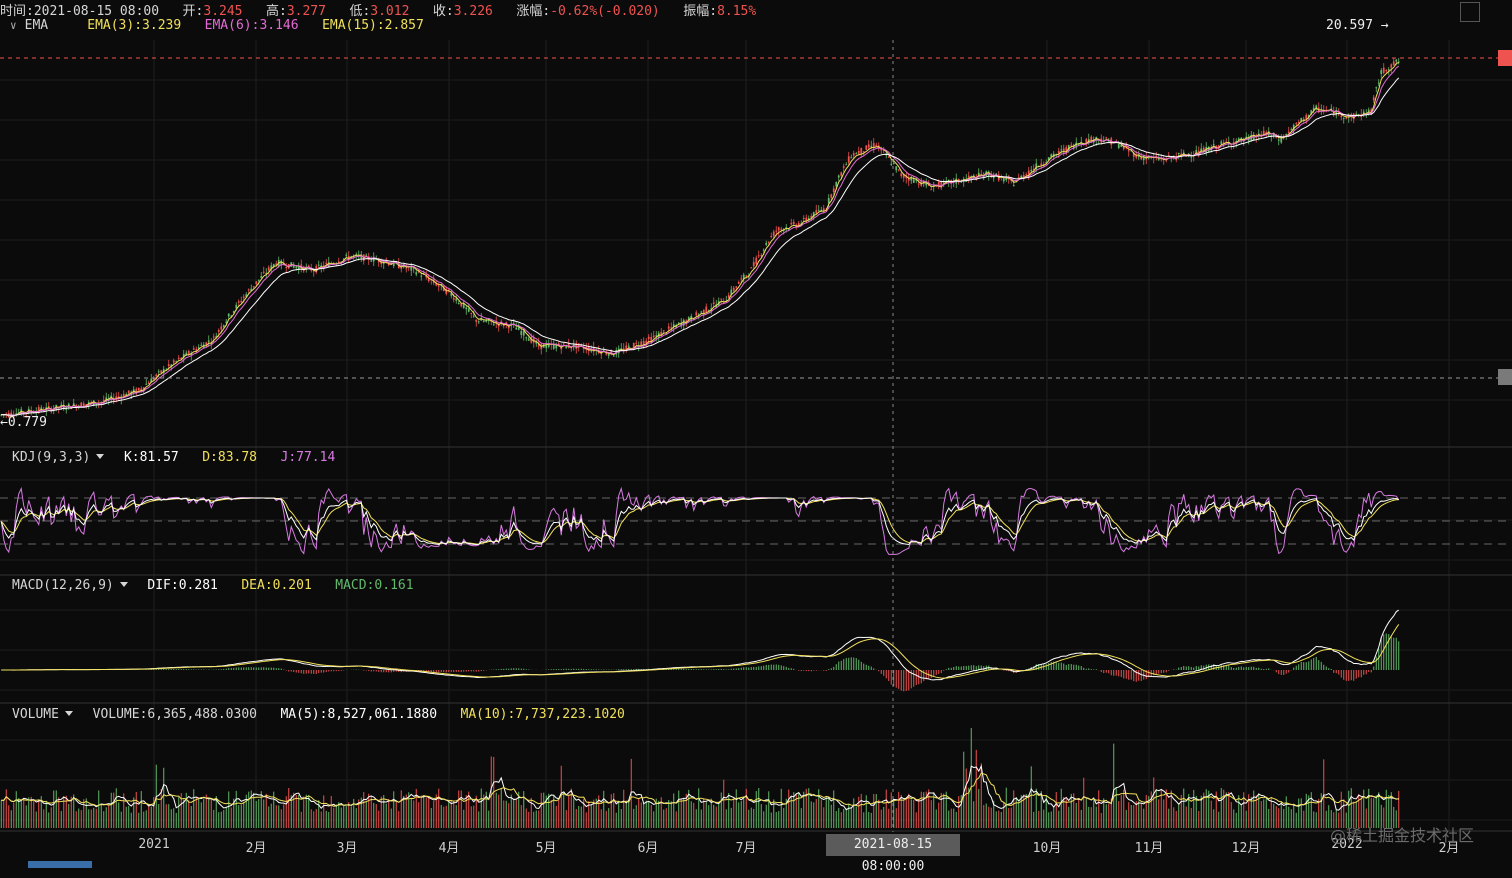 Image resolution: width=1512 pixels, height=878 pixels. Describe the element at coordinates (390, 11) in the screenshot. I see `low-value: 3.012` at that location.